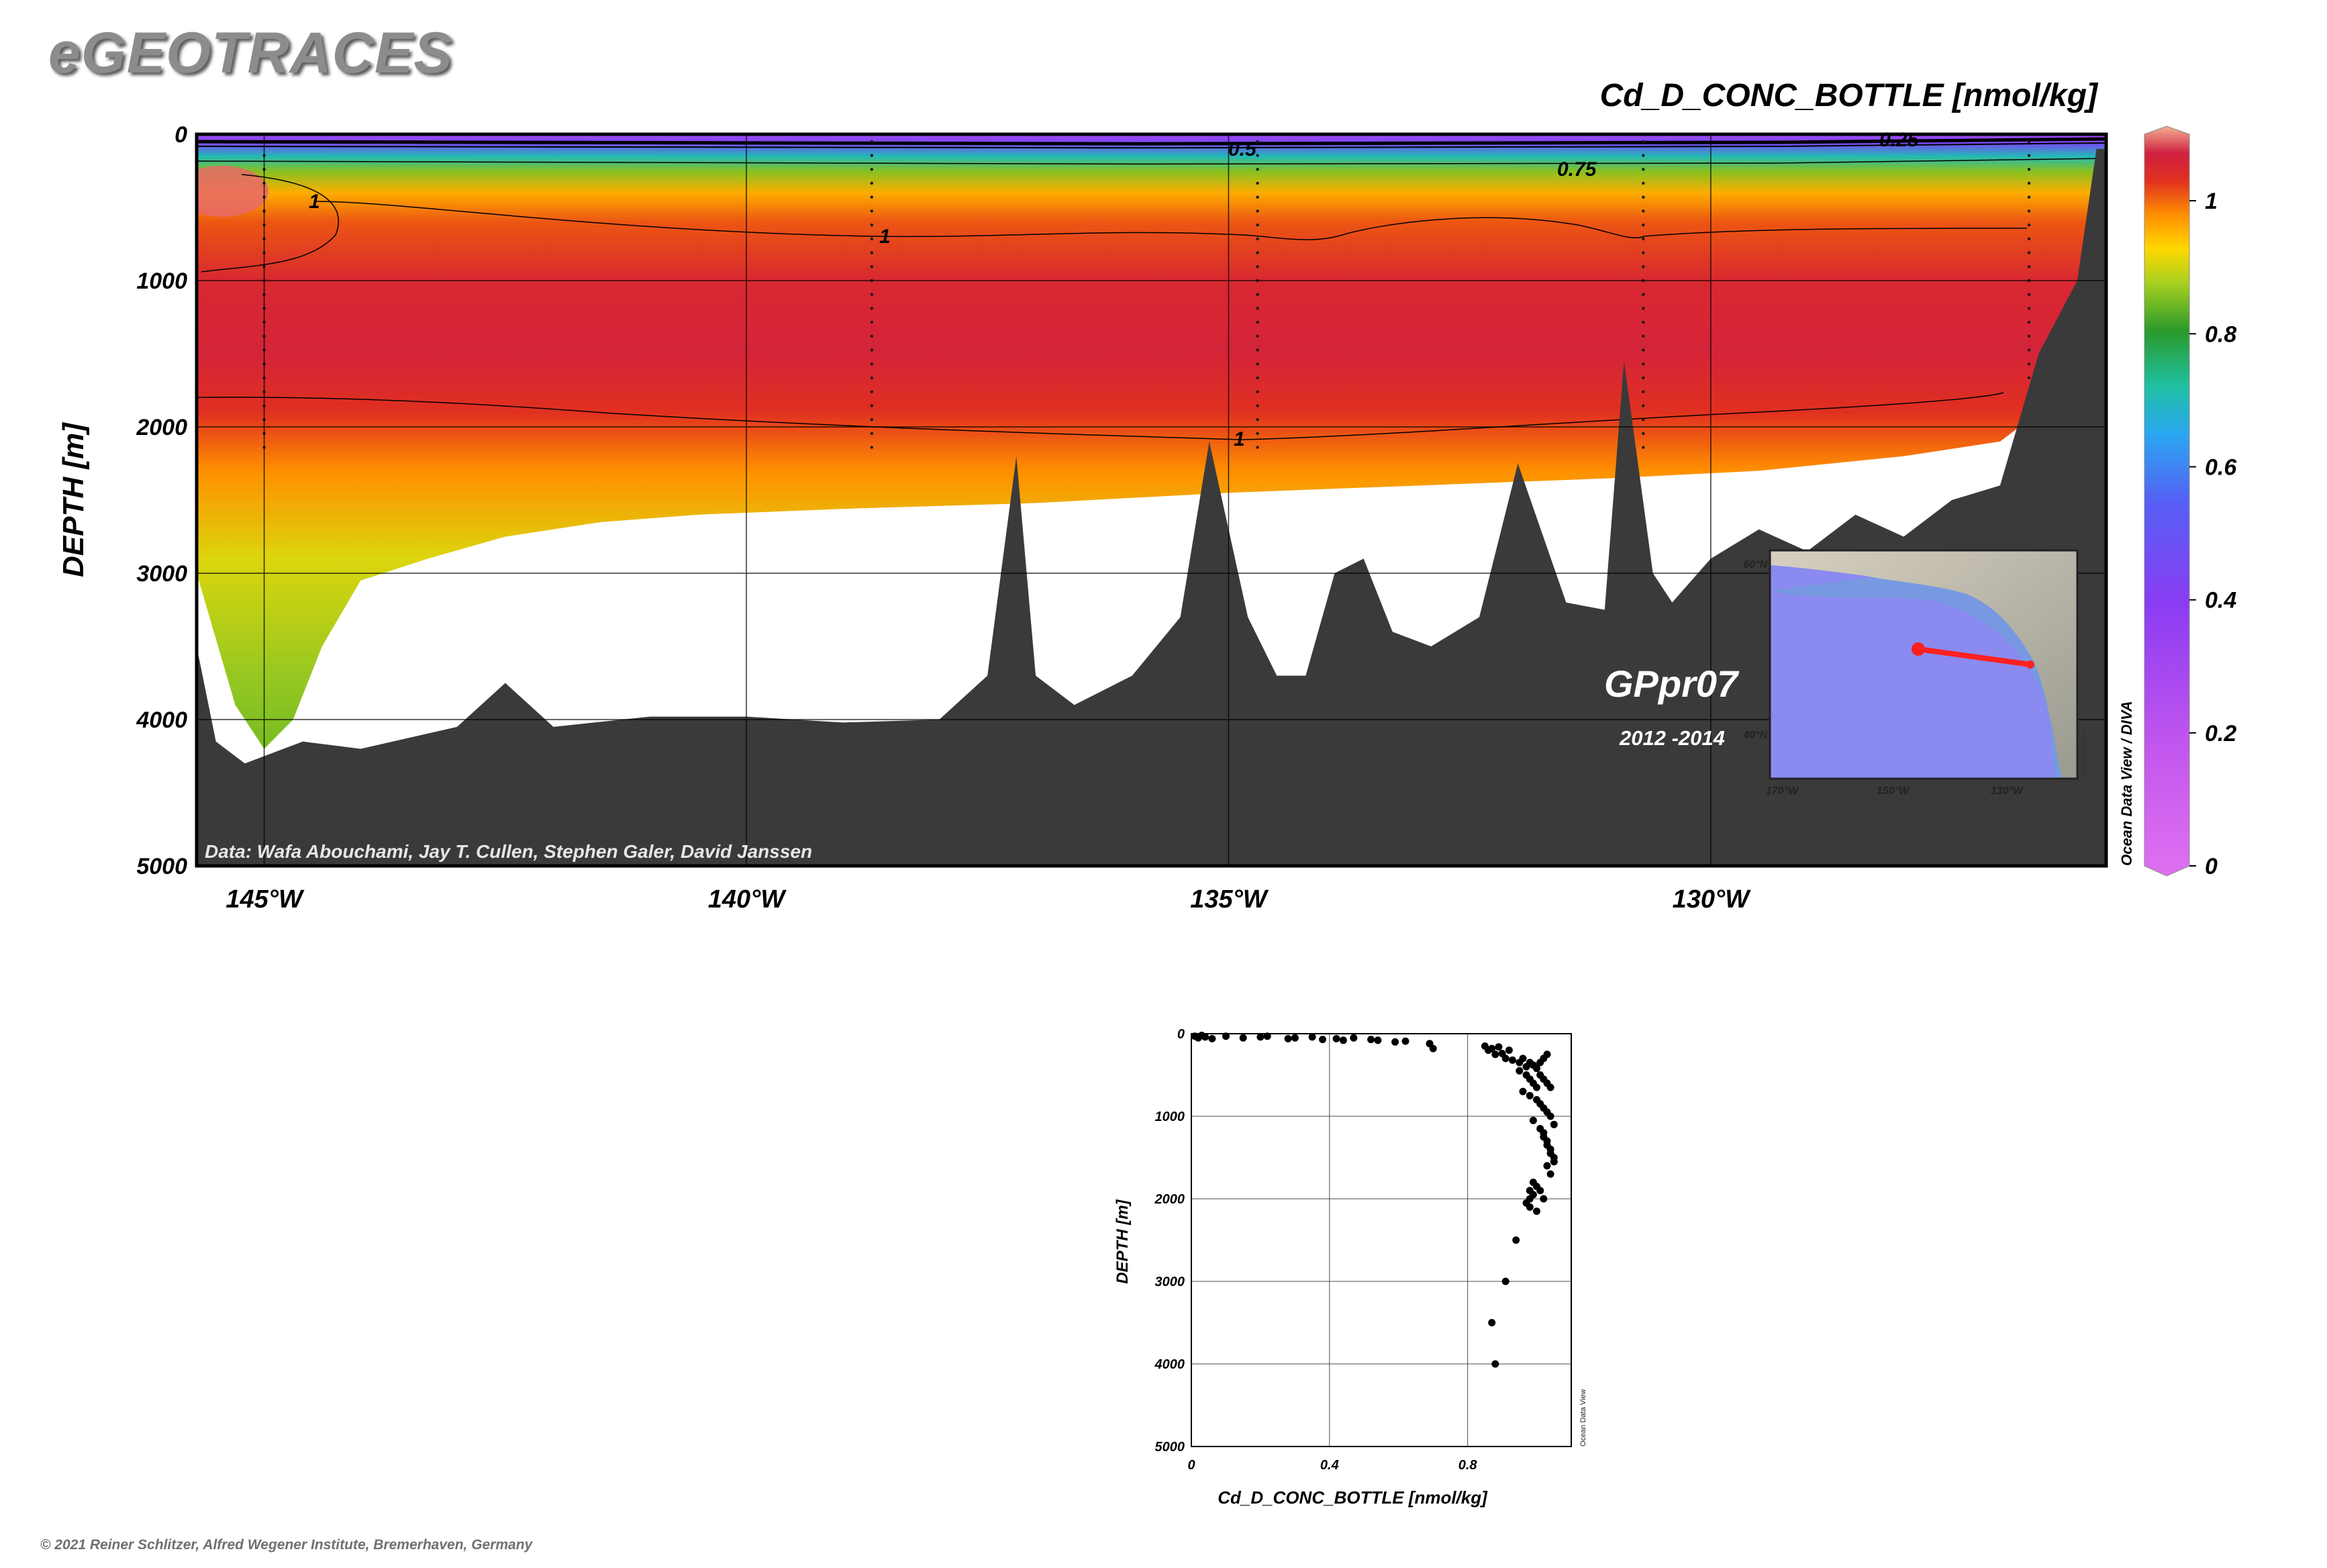 Image resolution: width=2327 pixels, height=1568 pixels. What do you see at coordinates (1329, 1465) in the screenshot?
I see `profile-x-tick: 0.4` at bounding box center [1329, 1465].